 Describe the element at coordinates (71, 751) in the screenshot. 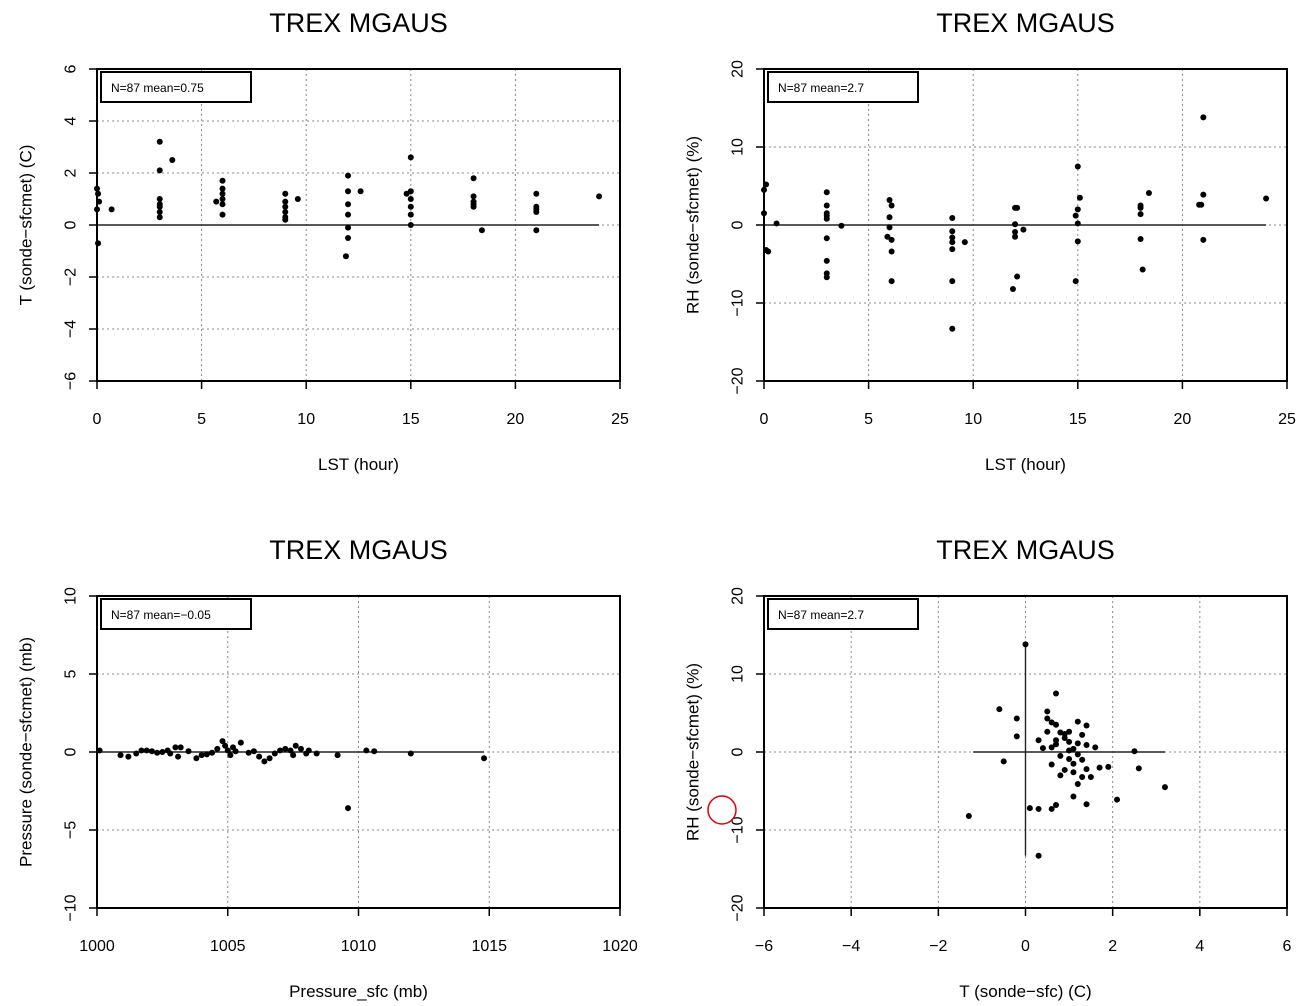

I see `y-tick-label: 0` at that location.